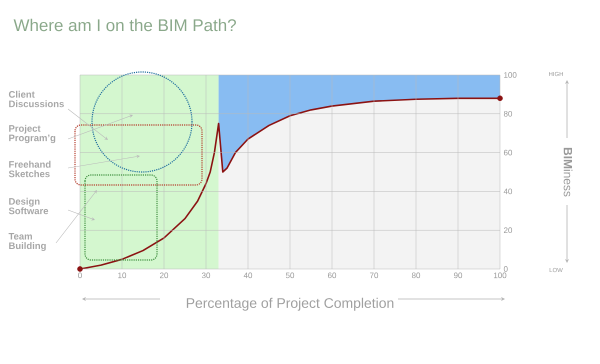 This screenshot has height=364, width=600. Describe the element at coordinates (36, 99) in the screenshot. I see `text: Client Discussions` at that location.